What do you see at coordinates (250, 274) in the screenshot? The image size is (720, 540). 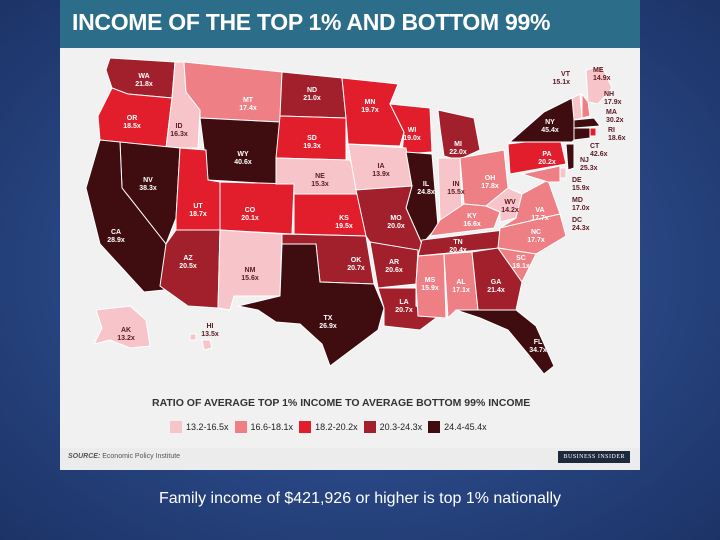 I see `state-label: NM 15.6x` at bounding box center [250, 274].